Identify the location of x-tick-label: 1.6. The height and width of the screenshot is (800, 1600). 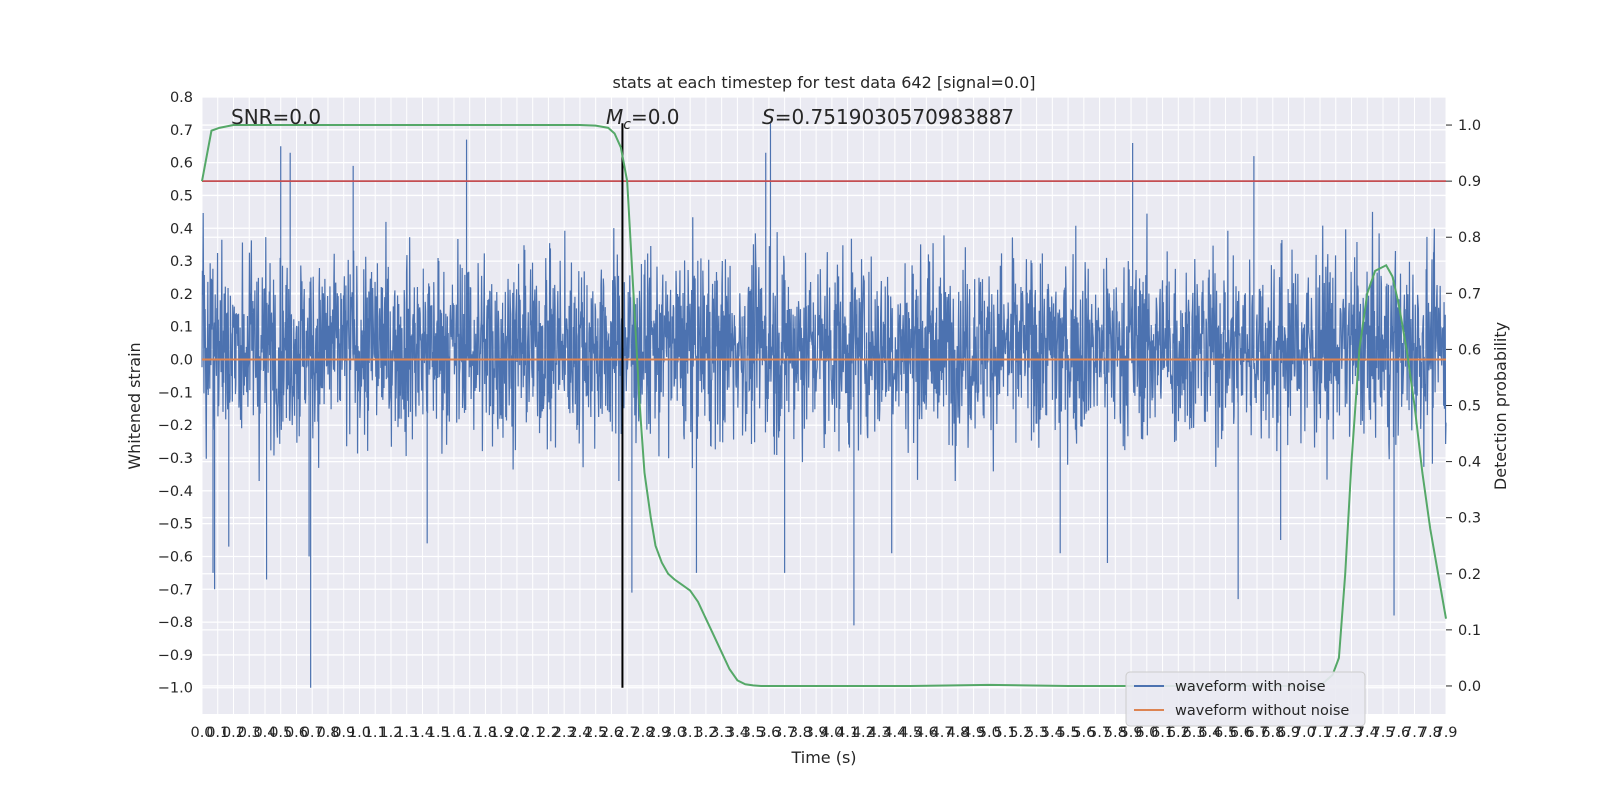
(453, 733).